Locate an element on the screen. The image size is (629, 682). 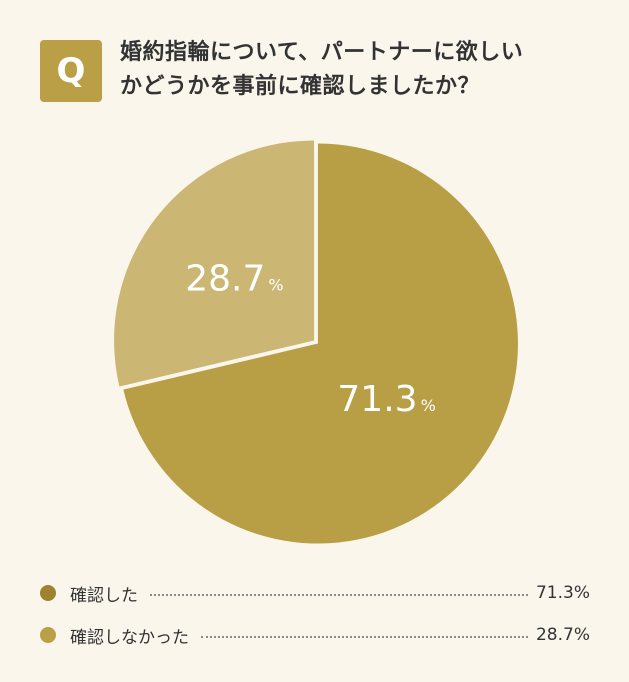
legend-value-not-confirmed: 28.7% is located at coordinates (562, 635).